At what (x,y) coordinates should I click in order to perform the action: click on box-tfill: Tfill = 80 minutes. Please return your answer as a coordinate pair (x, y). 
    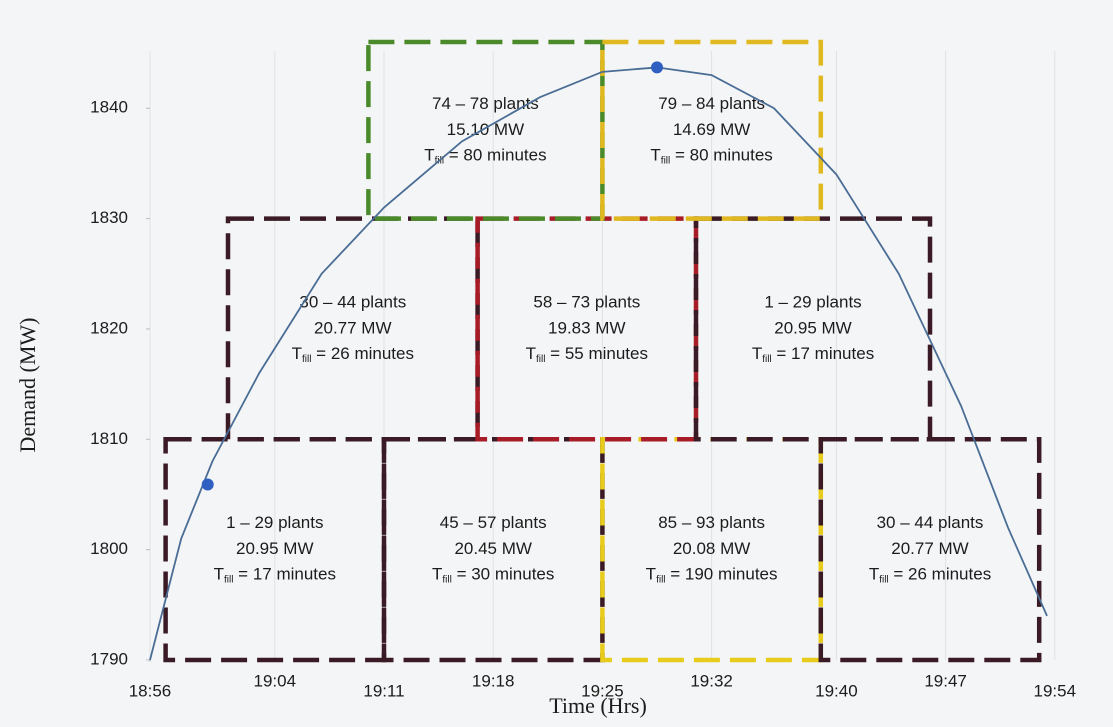
    Looking at the image, I should click on (711, 156).